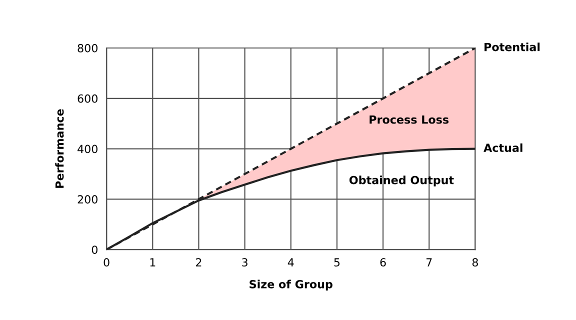 Image resolution: width=576 pixels, height=320 pixels. Describe the element at coordinates (291, 285) in the screenshot. I see `x-axis-title: Size of Group` at that location.